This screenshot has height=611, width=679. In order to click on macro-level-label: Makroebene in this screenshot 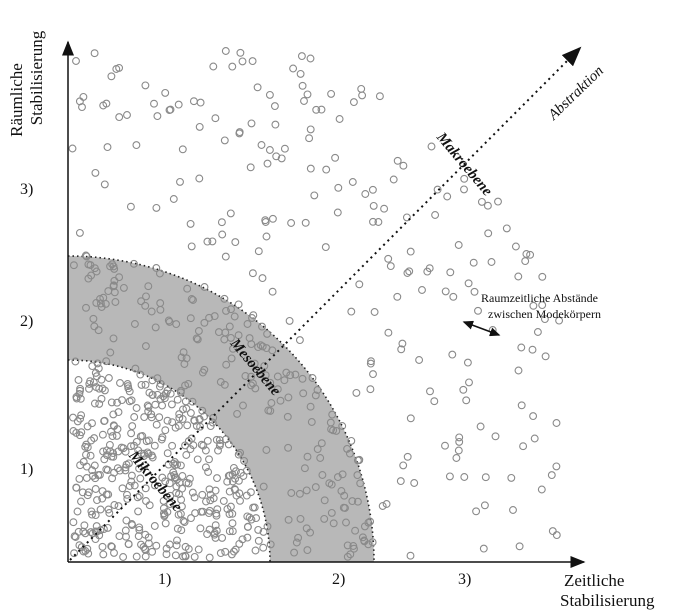, I will do `click(463, 164)`.